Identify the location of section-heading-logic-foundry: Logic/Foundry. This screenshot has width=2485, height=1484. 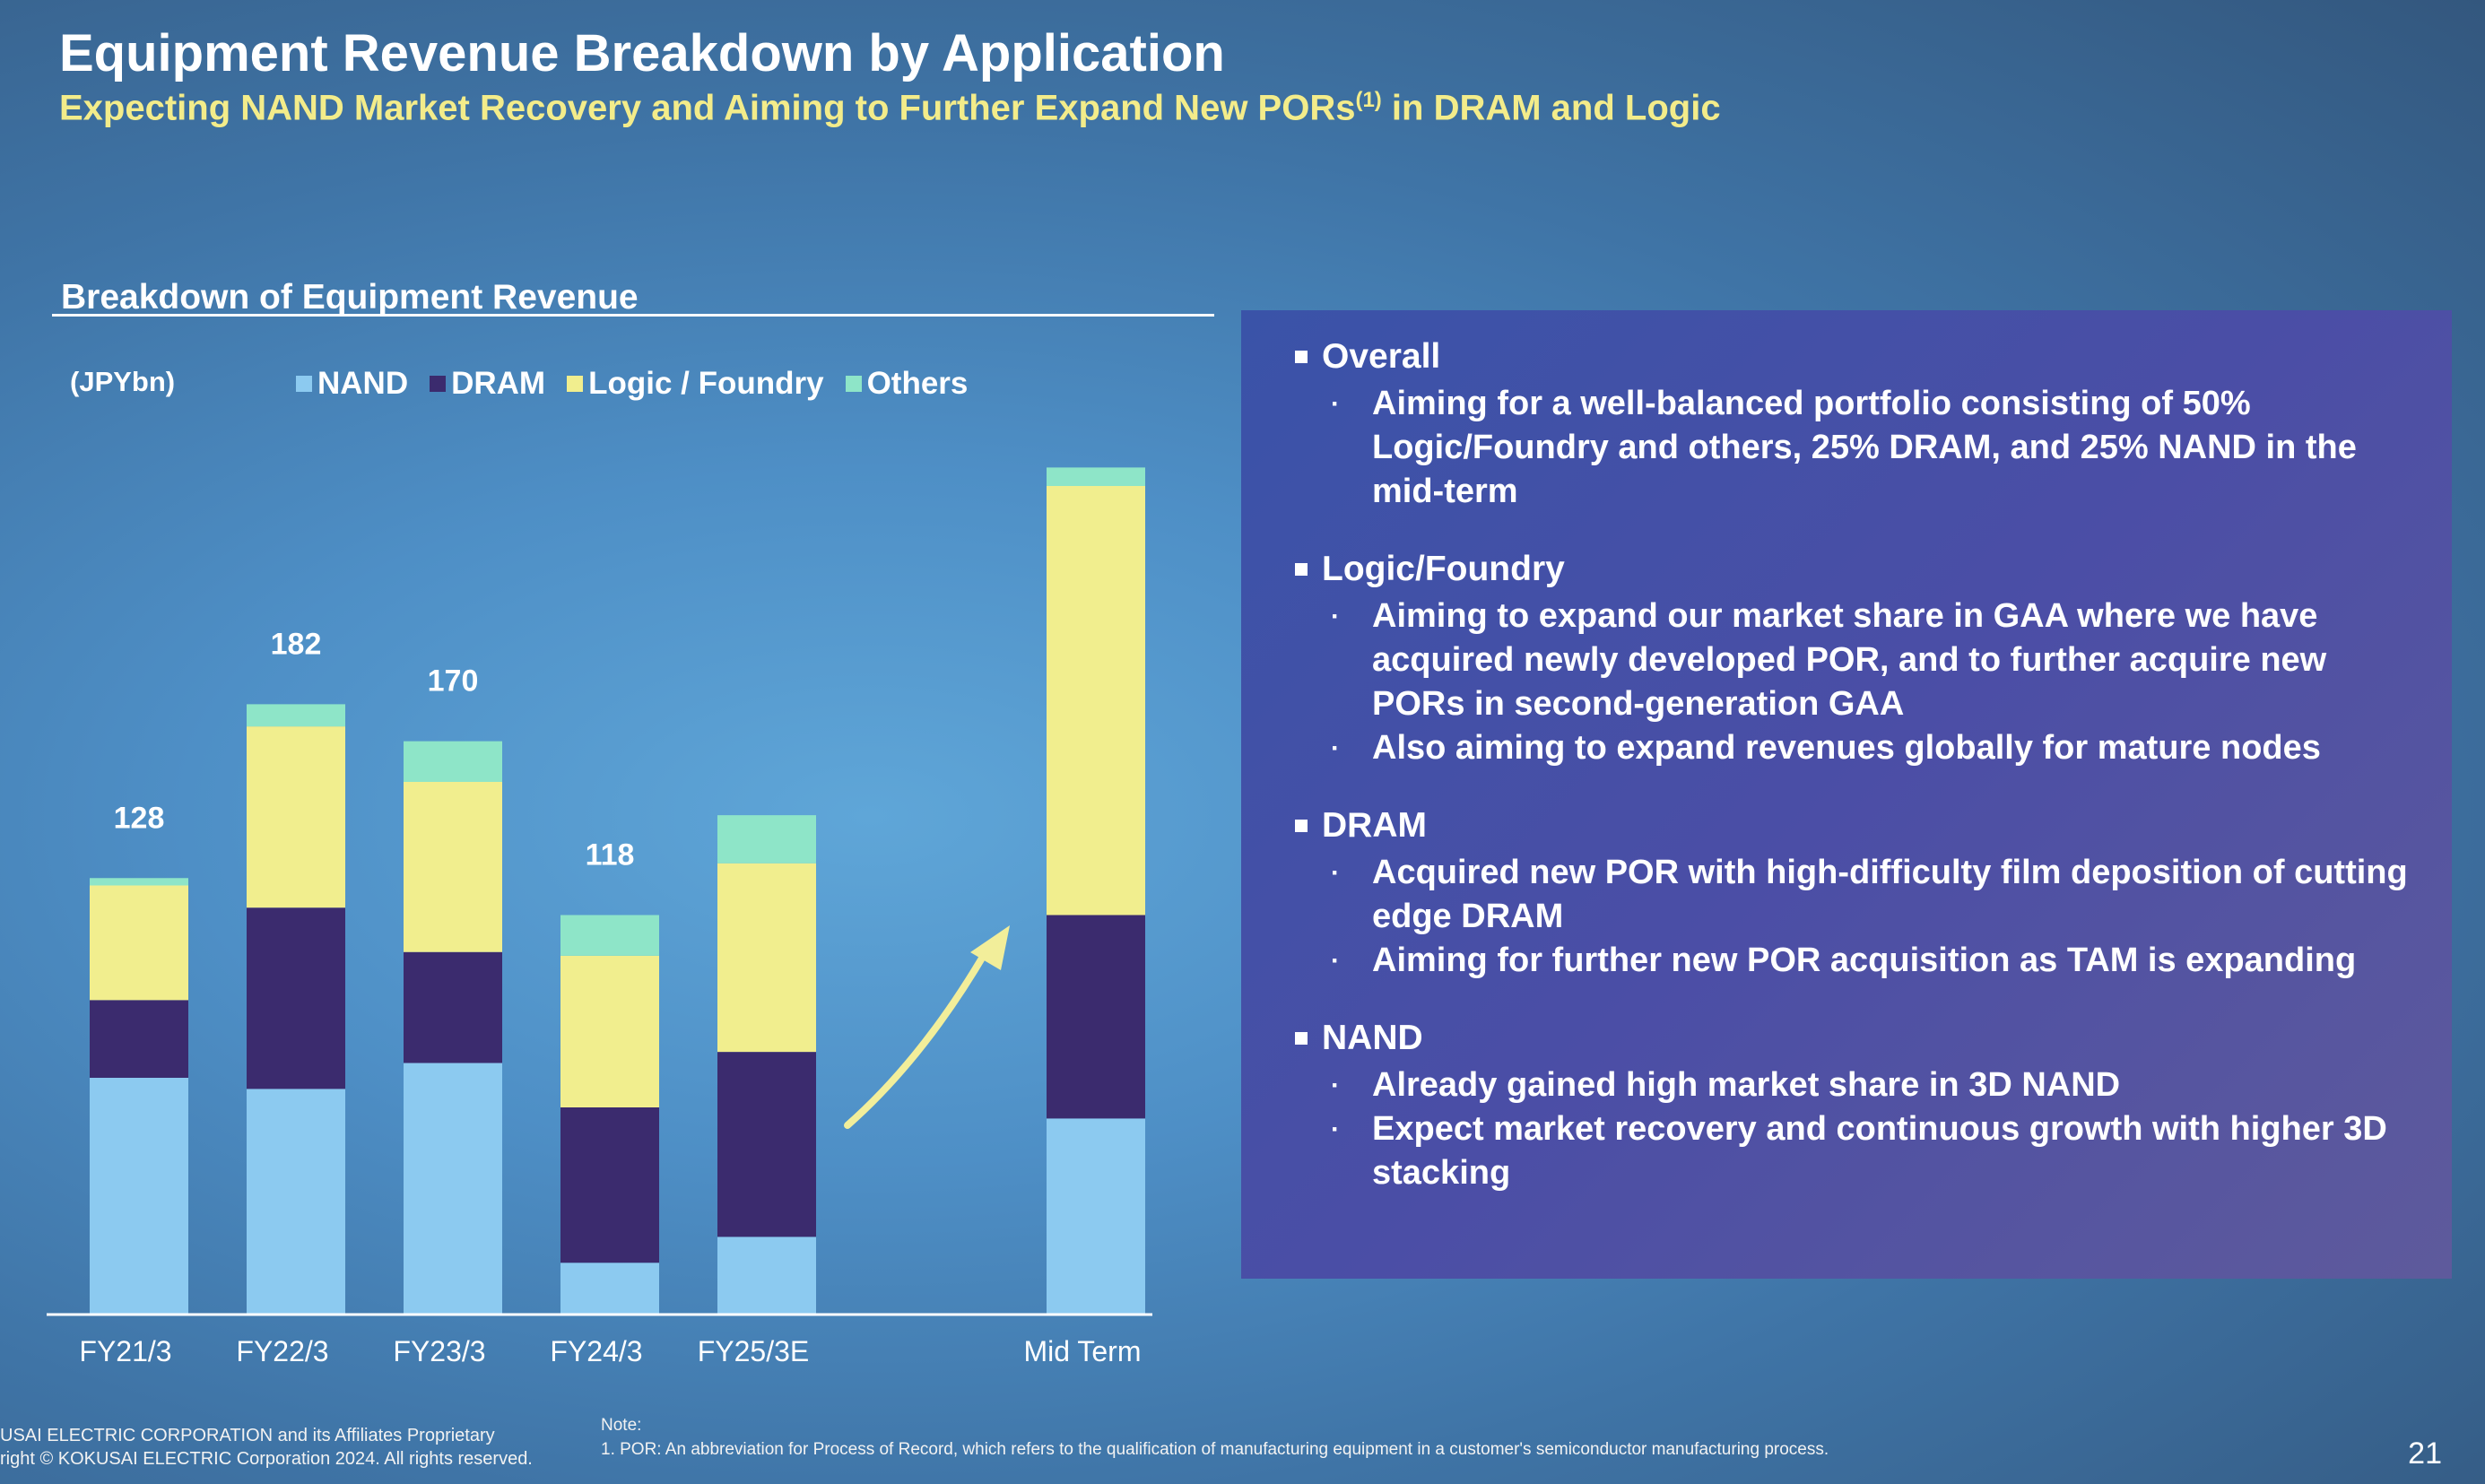
(1855, 569).